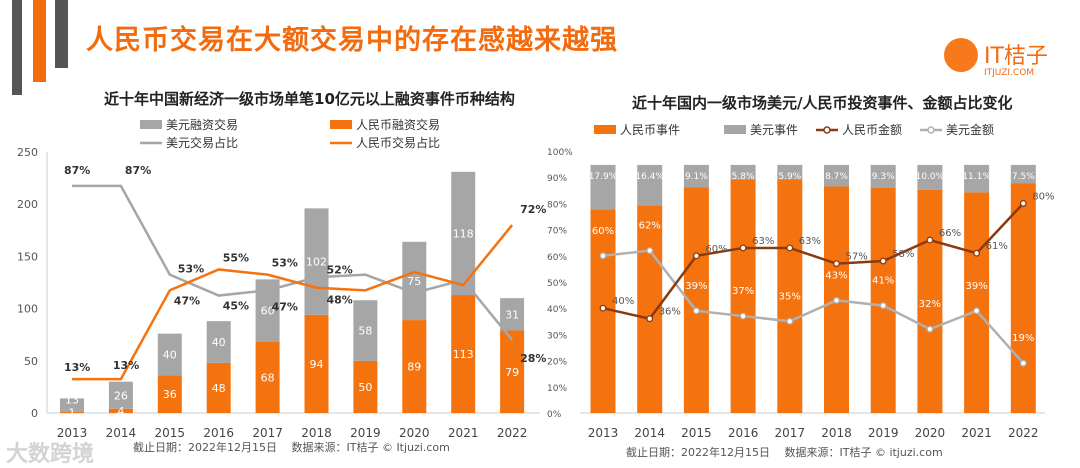  Describe the element at coordinates (670, 312) in the screenshot. I see `line-rmb-amount-label: 36%` at that location.